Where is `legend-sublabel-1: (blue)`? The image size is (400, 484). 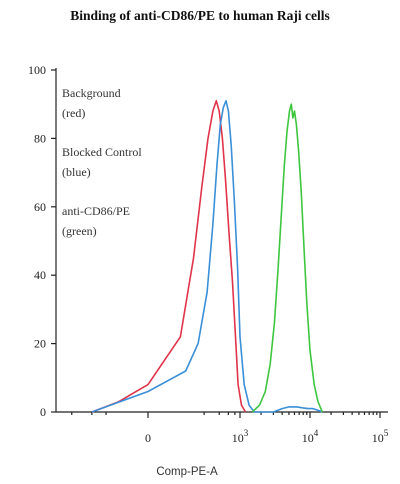
legend-sublabel-1: (blue) is located at coordinates (76, 172).